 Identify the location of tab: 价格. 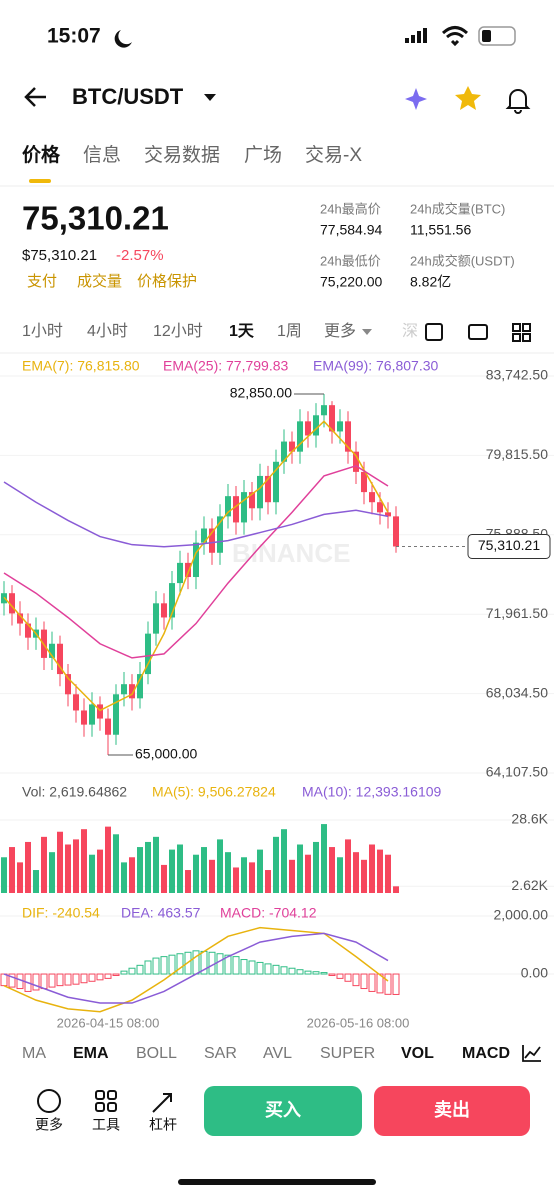
(41, 154).